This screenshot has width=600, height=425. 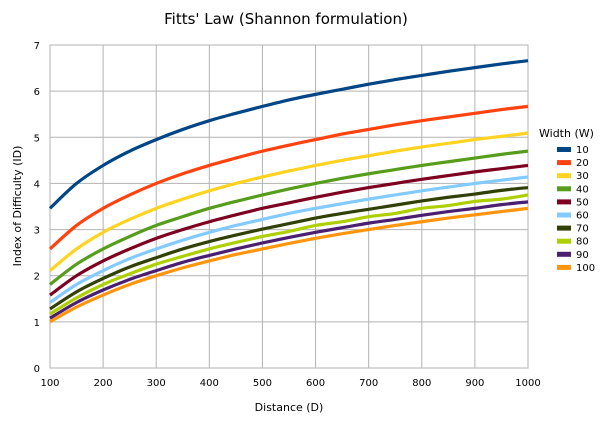 What do you see at coordinates (209, 383) in the screenshot?
I see `x-tick-label: 400` at bounding box center [209, 383].